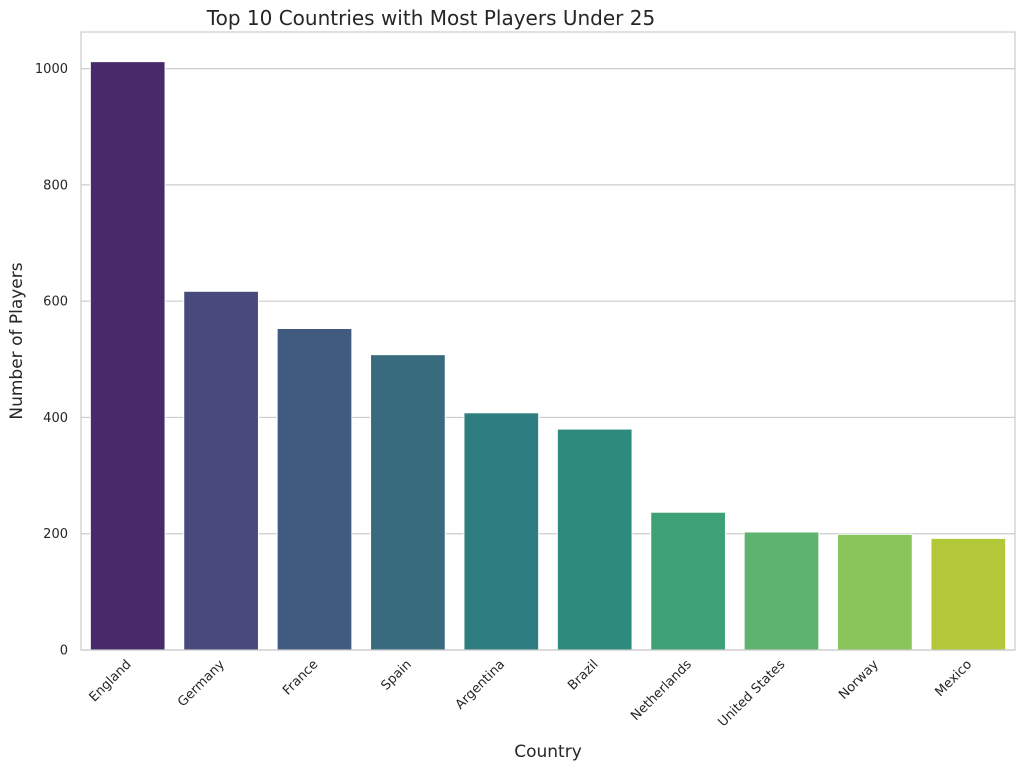 This screenshot has width=1020, height=771. Describe the element at coordinates (51, 360) in the screenshot. I see `y-tick-labels: 0 200 400 600 800 1000` at that location.